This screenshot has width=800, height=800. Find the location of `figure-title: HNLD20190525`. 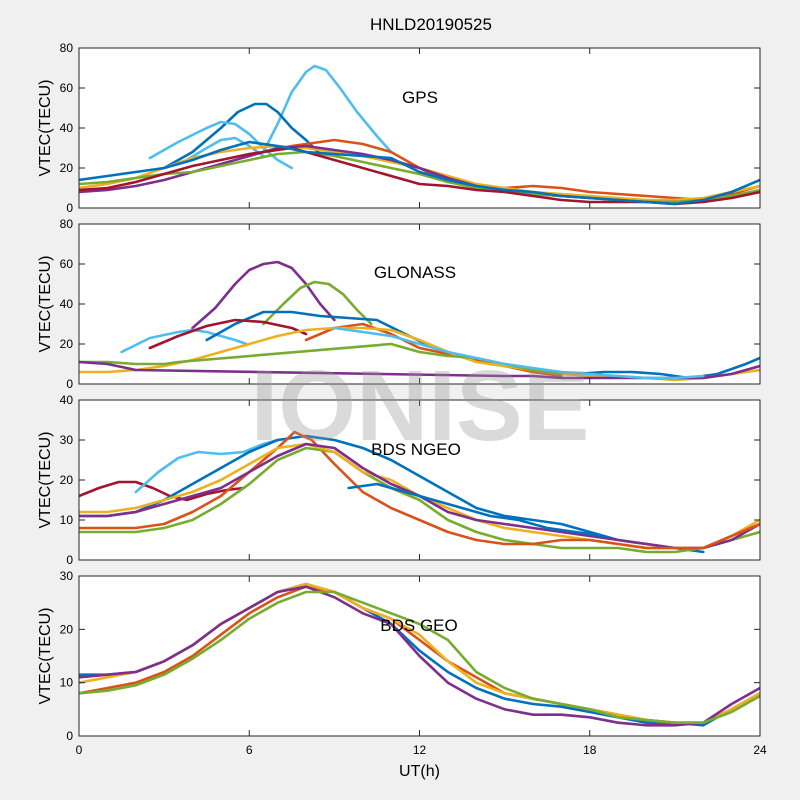

figure-title: HNLD20190525 is located at coordinates (431, 24).